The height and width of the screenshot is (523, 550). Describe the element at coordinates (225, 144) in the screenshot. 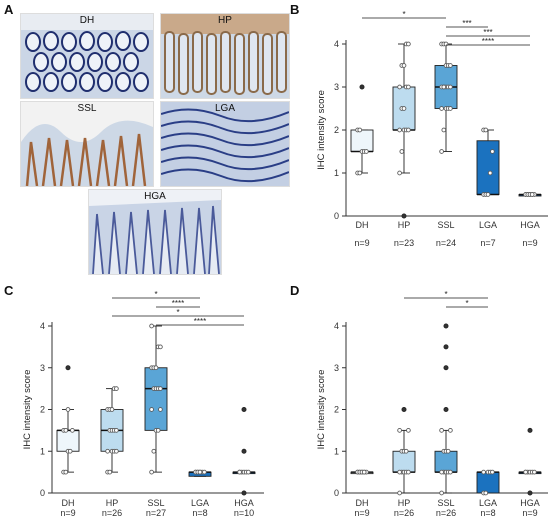

I see `histology-drawing-lga` at that location.